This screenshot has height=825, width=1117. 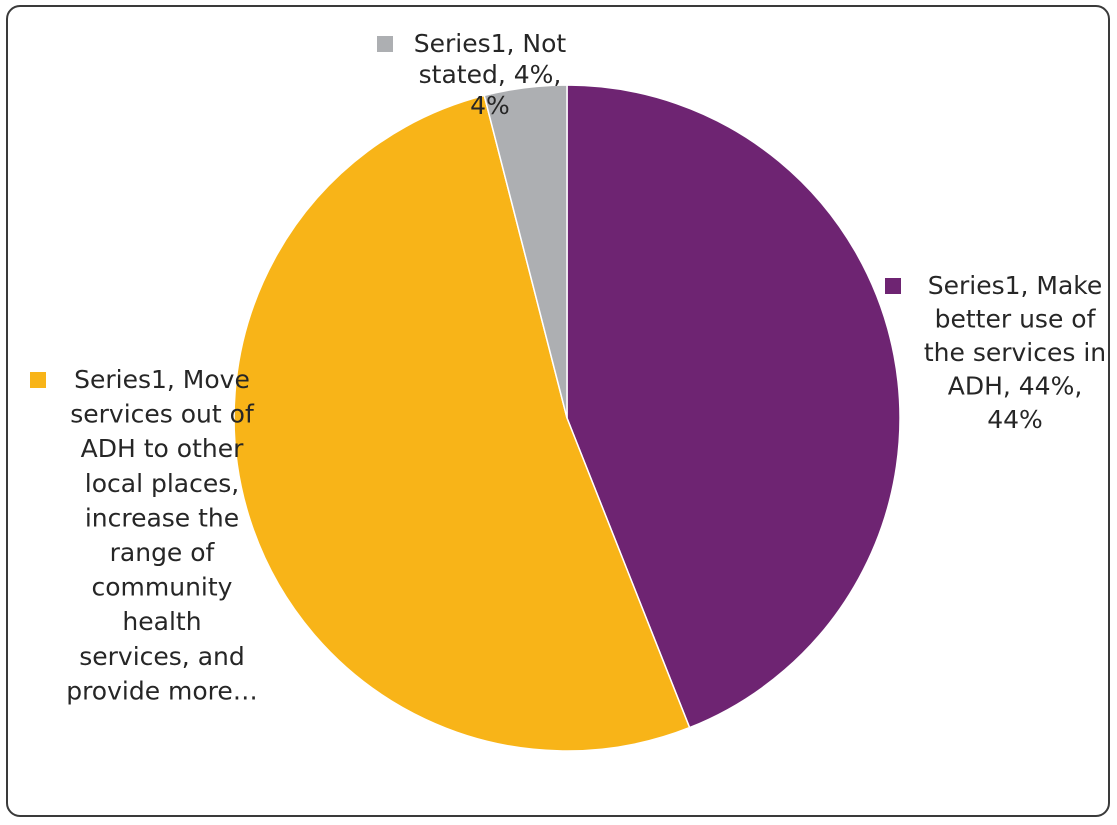 What do you see at coordinates (1015, 285) in the screenshot?
I see `data-label-line: Series1, Make` at bounding box center [1015, 285].